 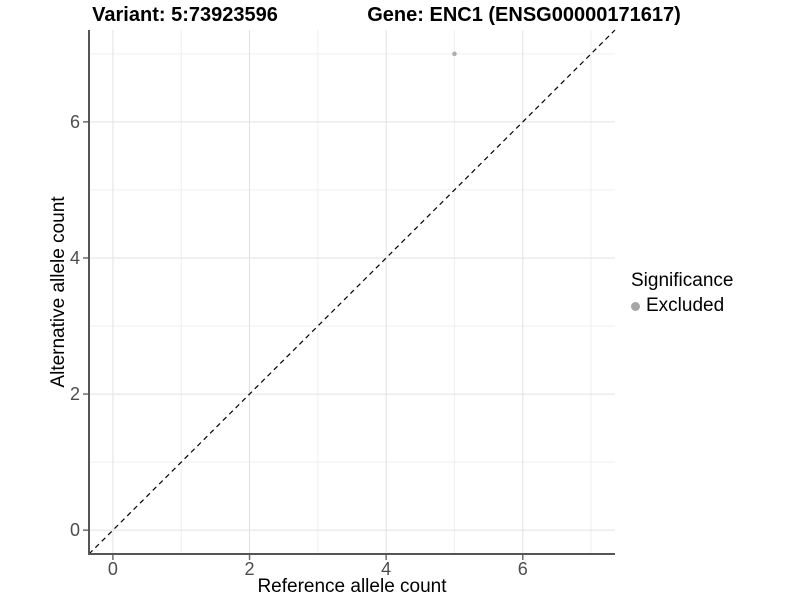 I want to click on y-axis-tick-label: 0, so click(x=75, y=530).